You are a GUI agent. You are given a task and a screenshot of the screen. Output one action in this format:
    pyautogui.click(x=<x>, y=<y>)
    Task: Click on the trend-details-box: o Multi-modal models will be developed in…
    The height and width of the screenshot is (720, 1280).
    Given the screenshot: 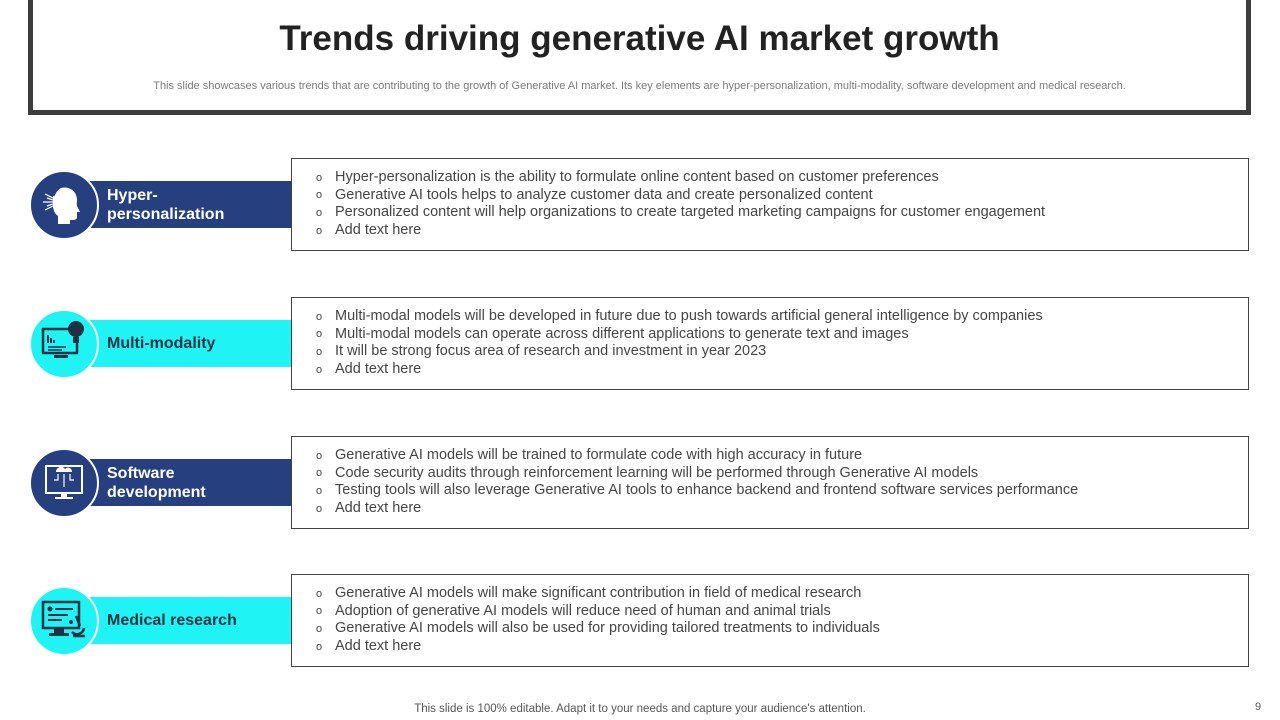 What is the action you would take?
    pyautogui.click(x=770, y=343)
    